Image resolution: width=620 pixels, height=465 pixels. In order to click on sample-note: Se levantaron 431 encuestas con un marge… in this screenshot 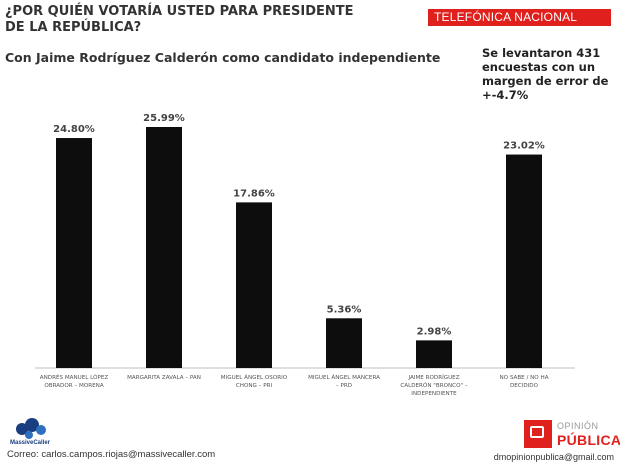, I will do `click(550, 74)`.